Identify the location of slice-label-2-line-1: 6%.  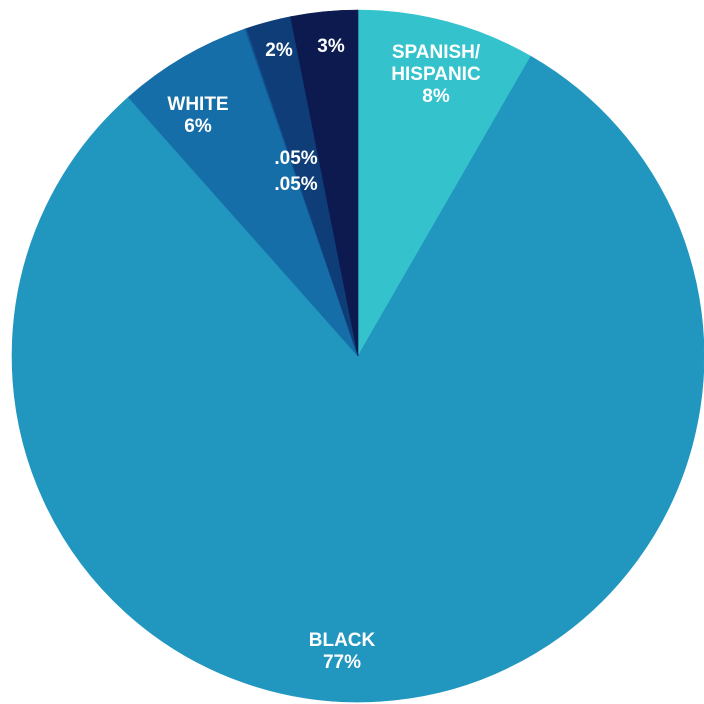
(198, 126).